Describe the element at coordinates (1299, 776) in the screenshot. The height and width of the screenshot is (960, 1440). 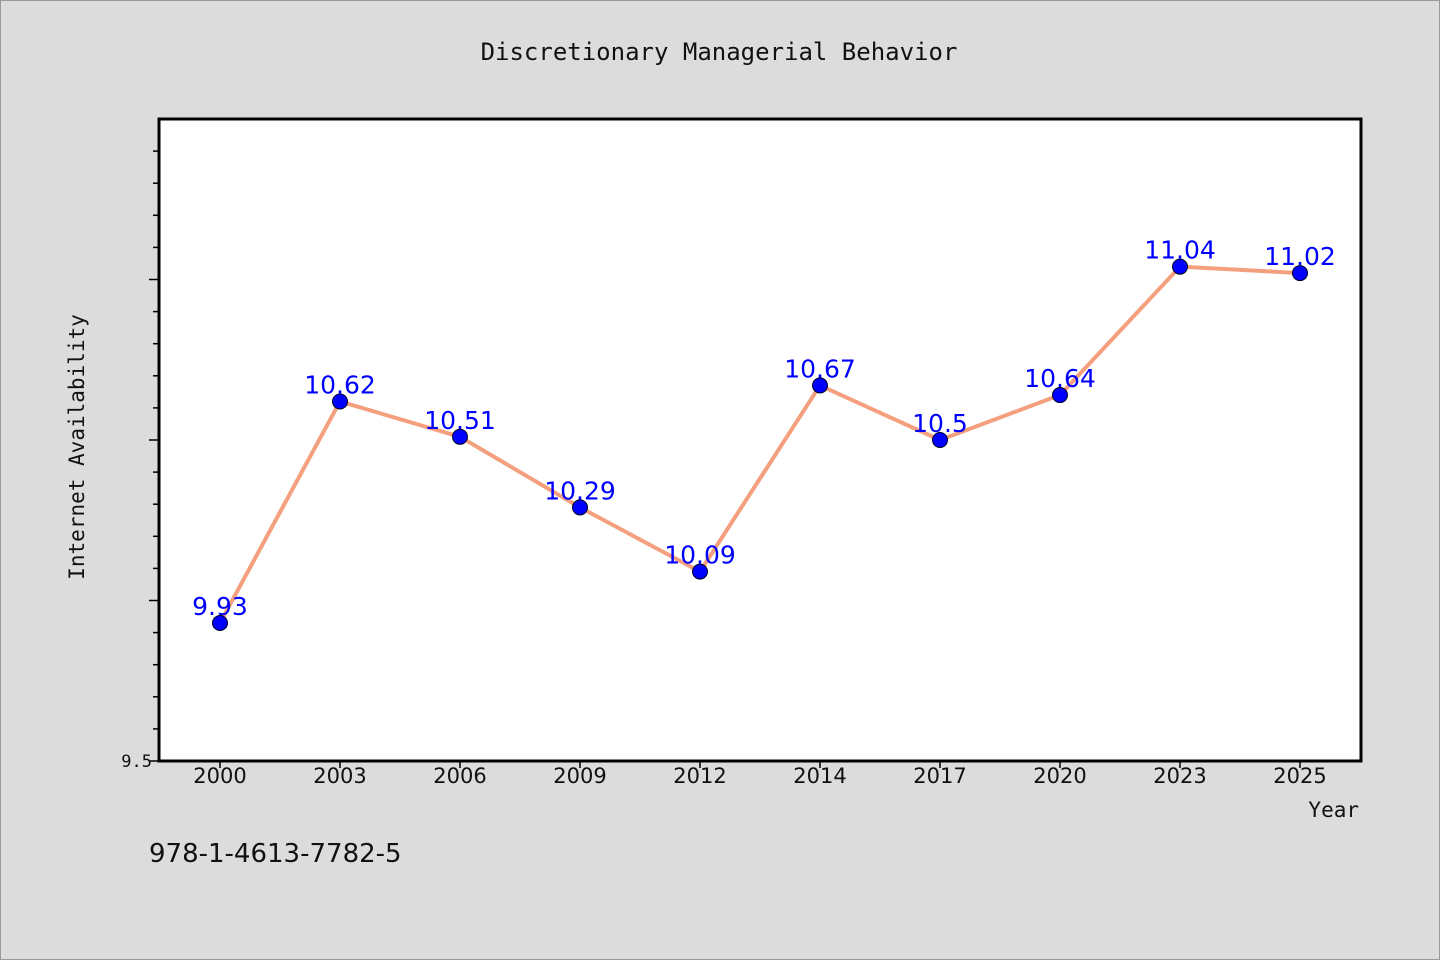
I see `x-tick-label: 2025` at that location.